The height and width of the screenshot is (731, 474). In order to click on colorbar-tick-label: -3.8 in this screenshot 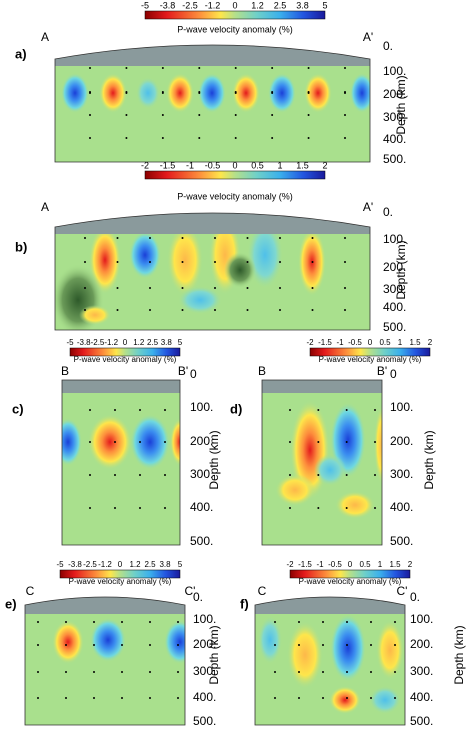, I will do `click(84, 342)`.